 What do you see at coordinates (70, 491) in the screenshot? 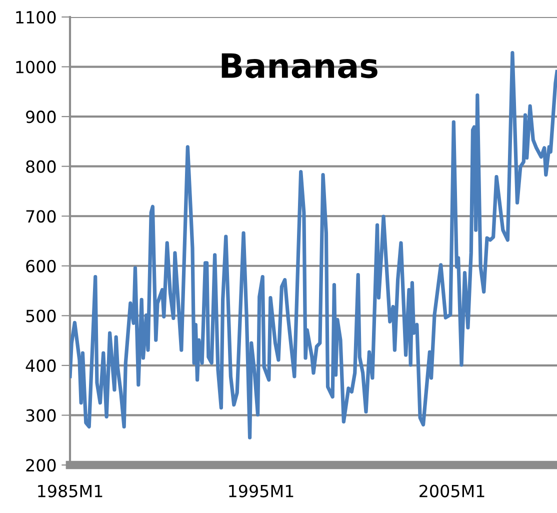
I see `x-tick-label: 1985M1` at bounding box center [70, 491].